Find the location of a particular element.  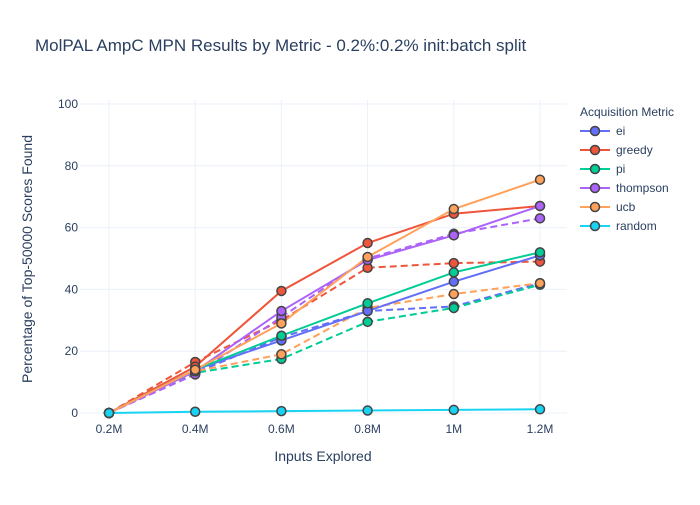

legend-item-label: greedy is located at coordinates (634, 150).